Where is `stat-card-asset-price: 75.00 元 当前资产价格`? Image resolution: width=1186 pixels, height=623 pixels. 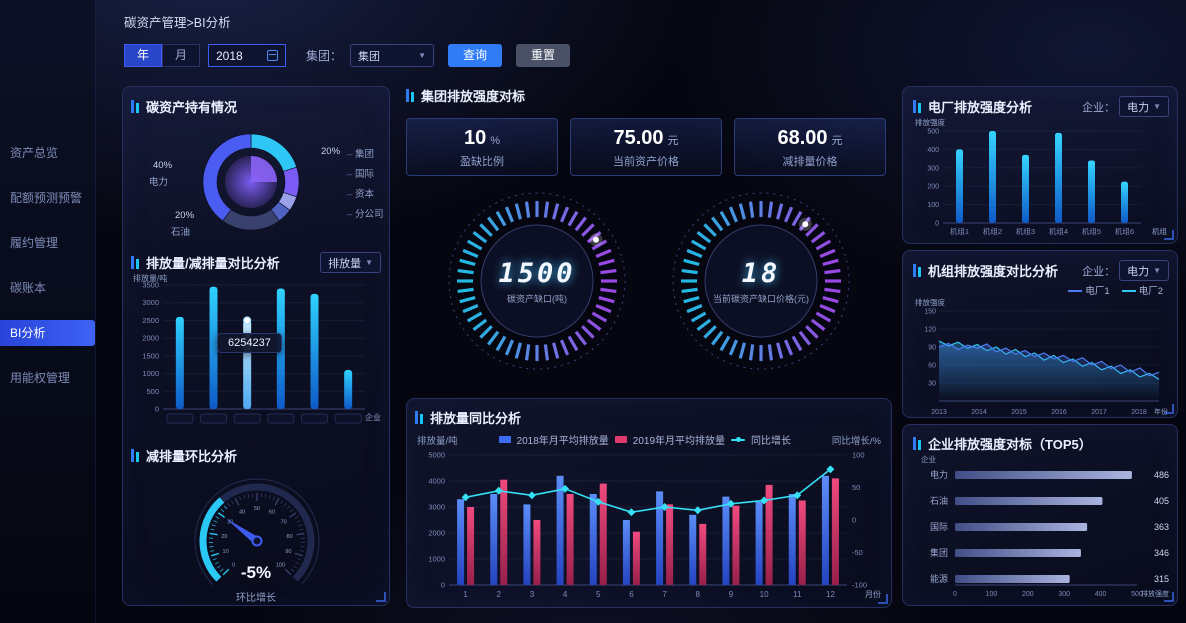
stat-card-asset-price: 75.00 元 当前资产价格 is located at coordinates (646, 147).